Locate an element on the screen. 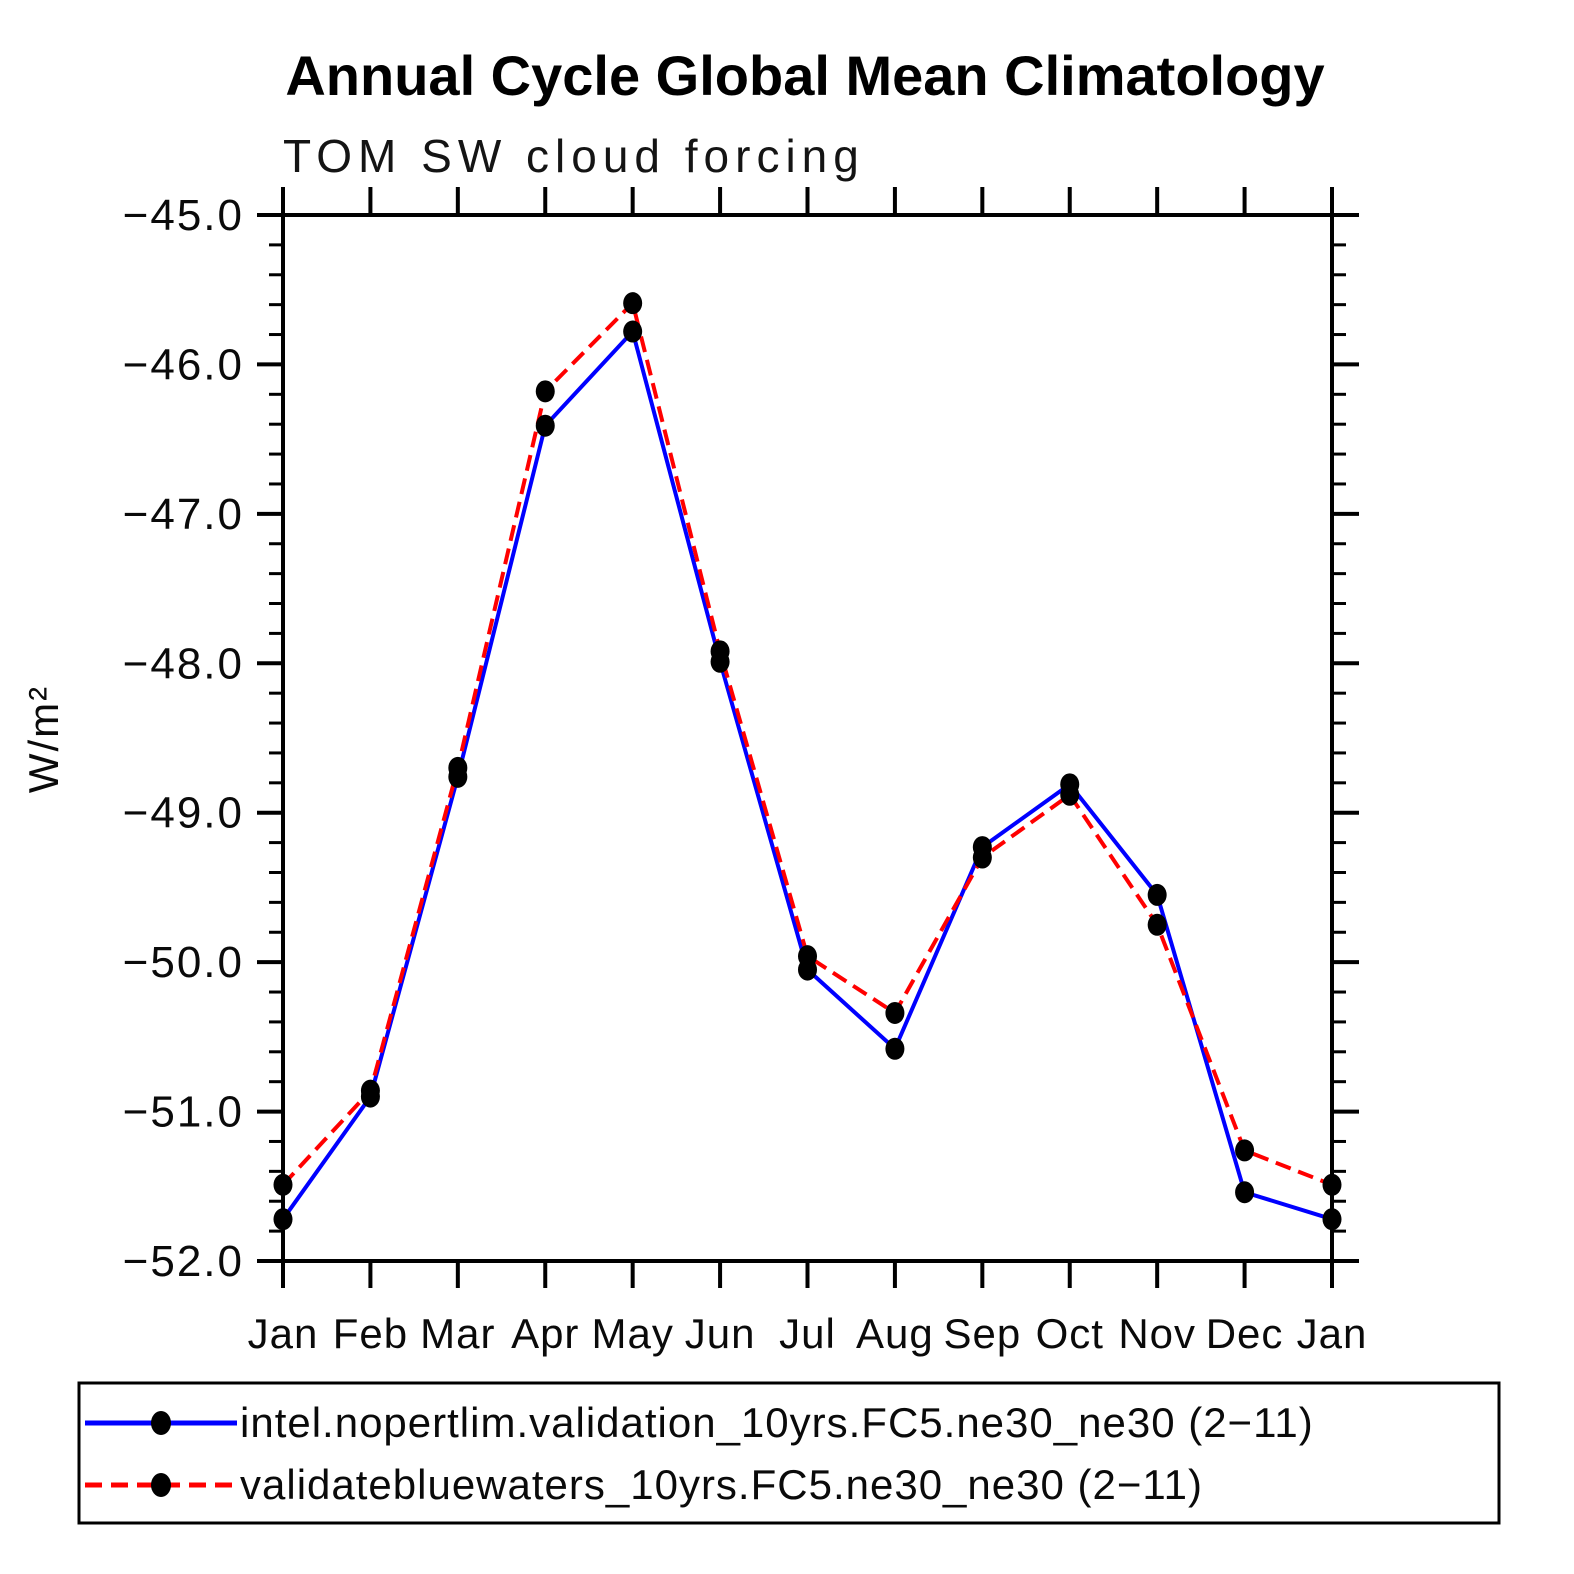 This screenshot has width=1574, height=1574. x-tick-label: Jun is located at coordinates (720, 1333).